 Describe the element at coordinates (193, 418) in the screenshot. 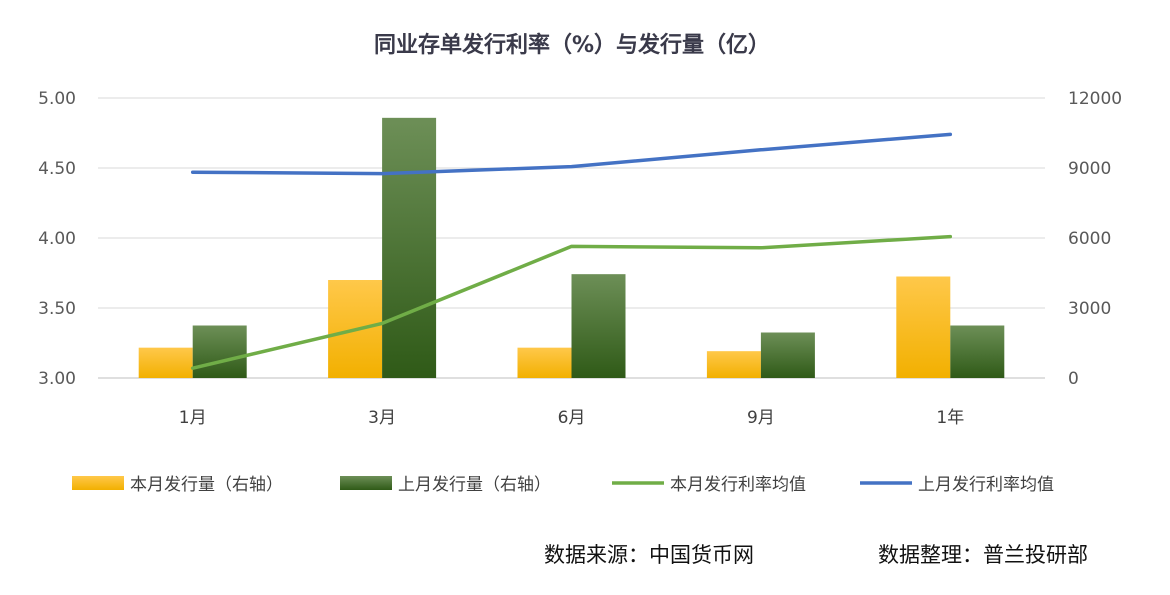

I see `category-label: 1月` at that location.